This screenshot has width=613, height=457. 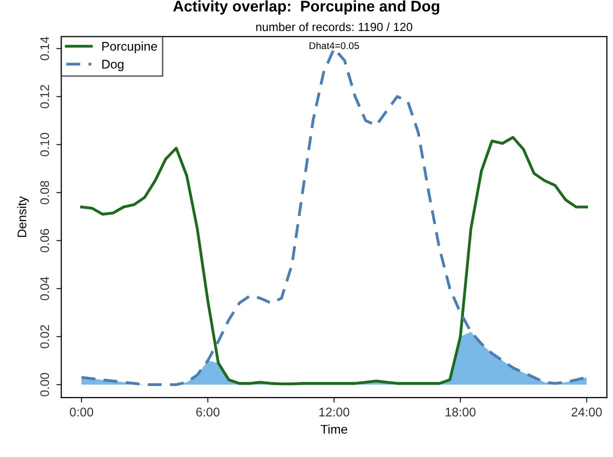 I want to click on annotation: Dhat4=0.05, so click(x=334, y=46).